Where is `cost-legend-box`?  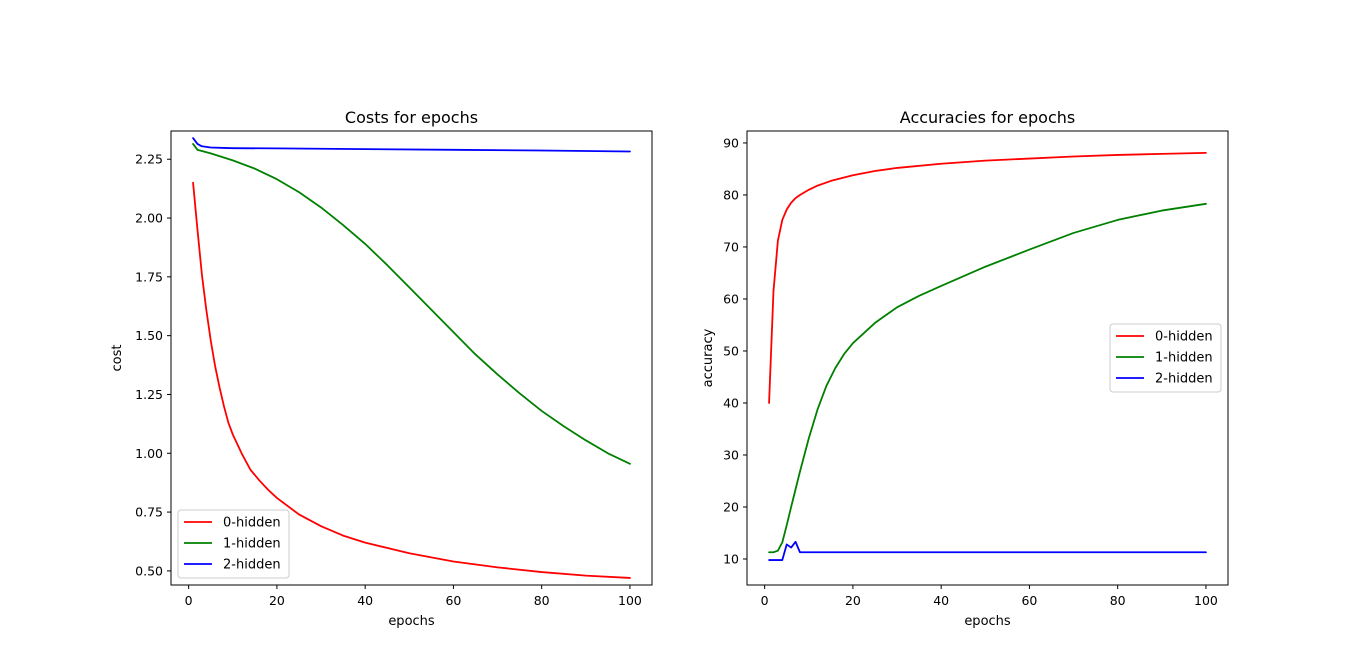 cost-legend-box is located at coordinates (233, 544).